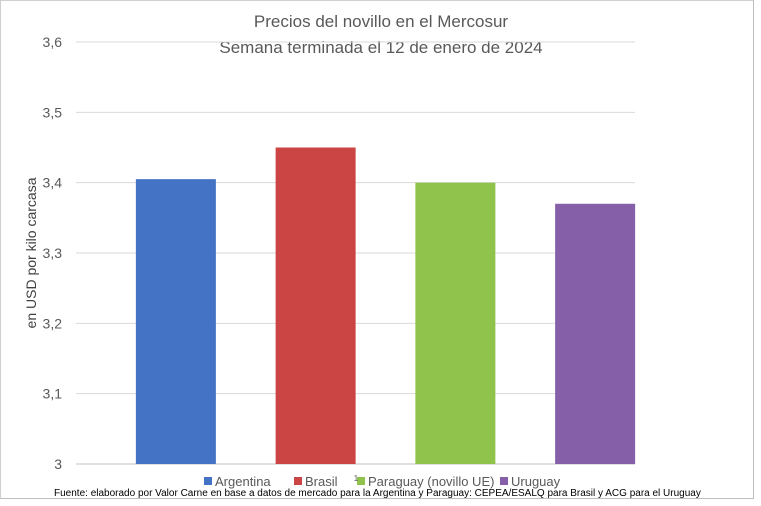 This screenshot has width=761, height=506. What do you see at coordinates (356, 478) in the screenshot?
I see `footnote-marker: 1` at bounding box center [356, 478].